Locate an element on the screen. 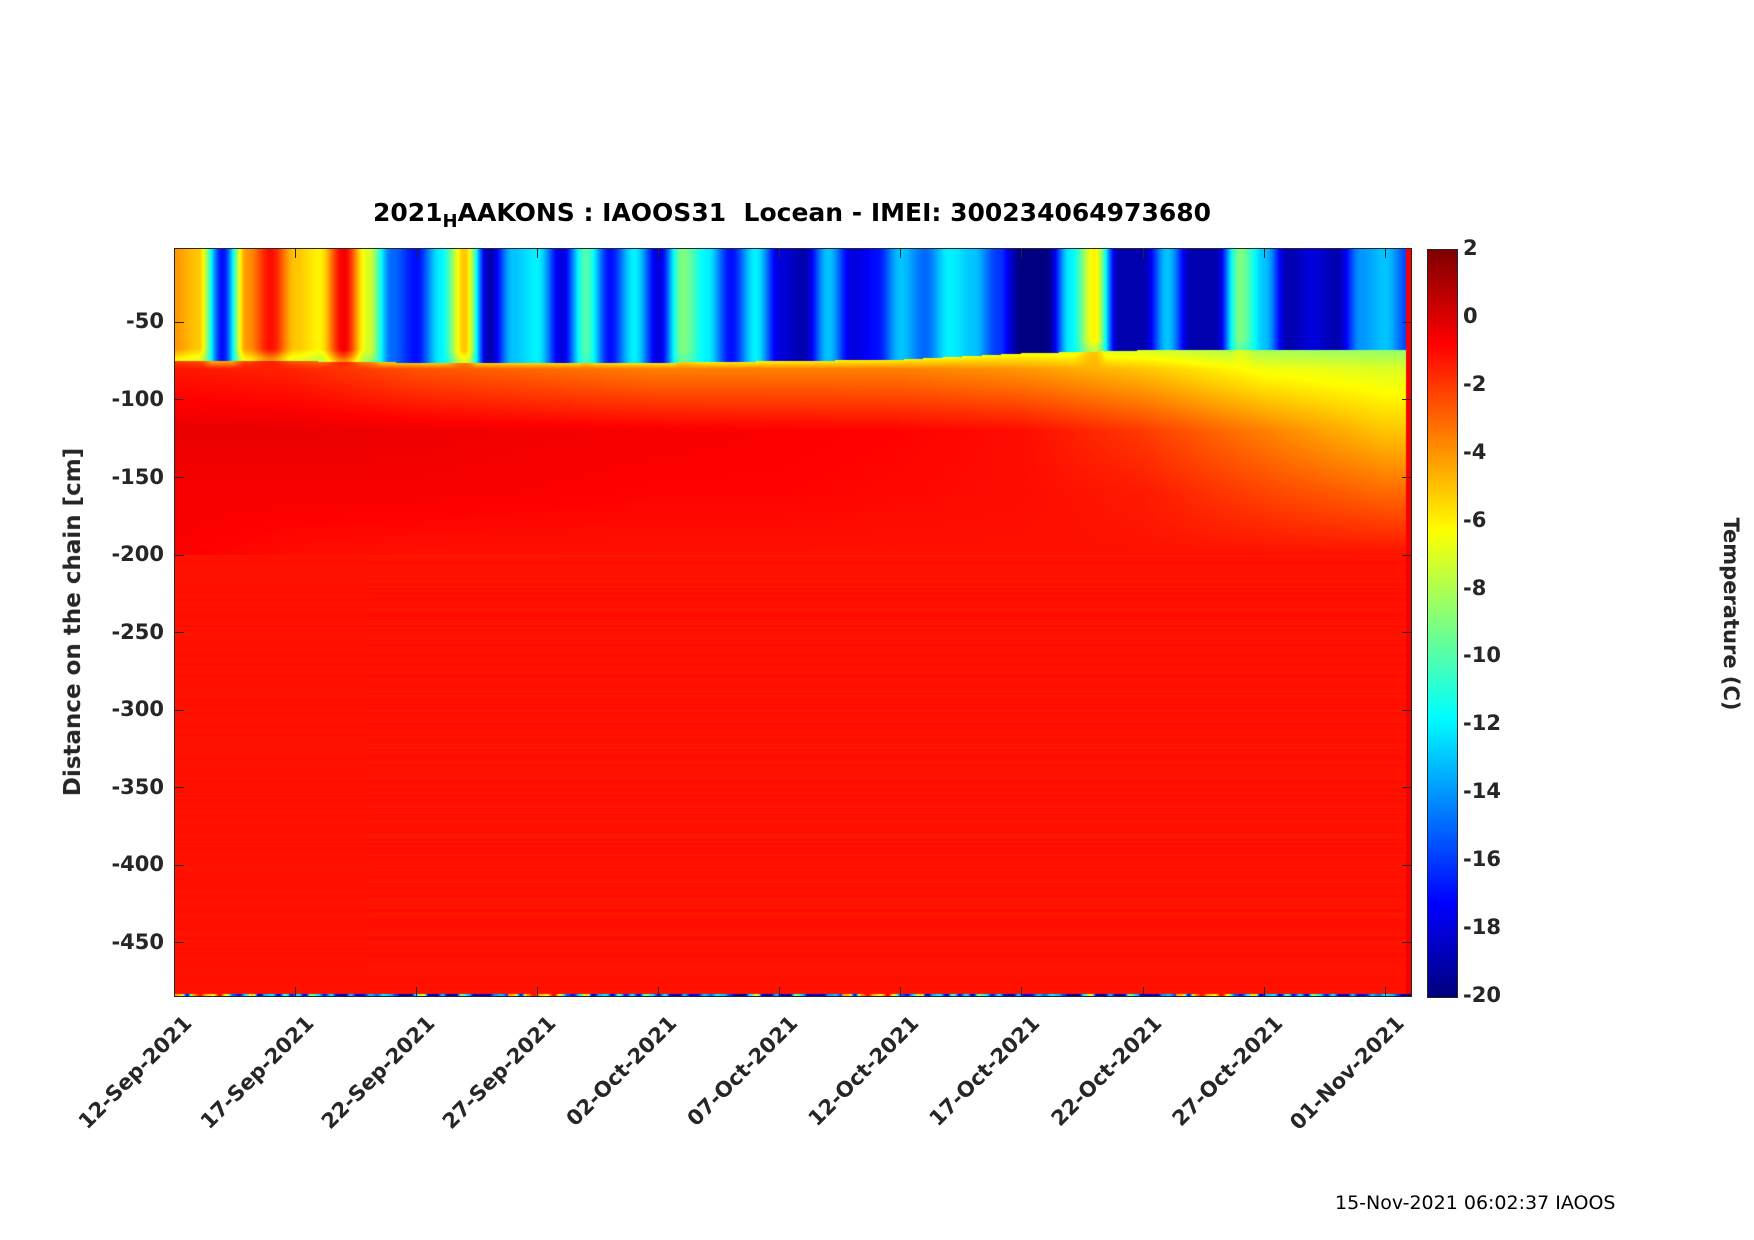 The height and width of the screenshot is (1240, 1754). colorbar-tick-label: -14 is located at coordinates (1482, 791).